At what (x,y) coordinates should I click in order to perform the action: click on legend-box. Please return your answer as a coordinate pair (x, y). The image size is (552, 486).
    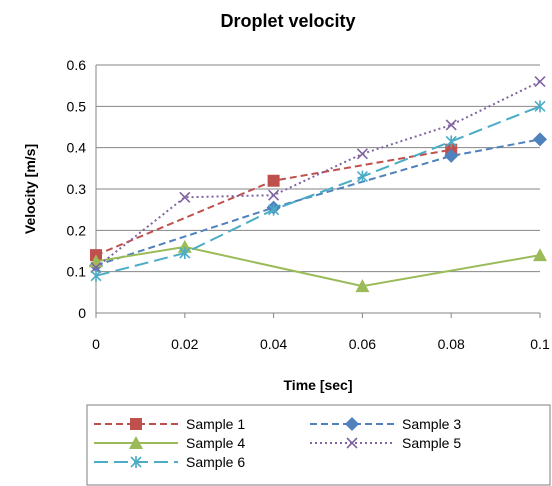
    Looking at the image, I should click on (318, 445).